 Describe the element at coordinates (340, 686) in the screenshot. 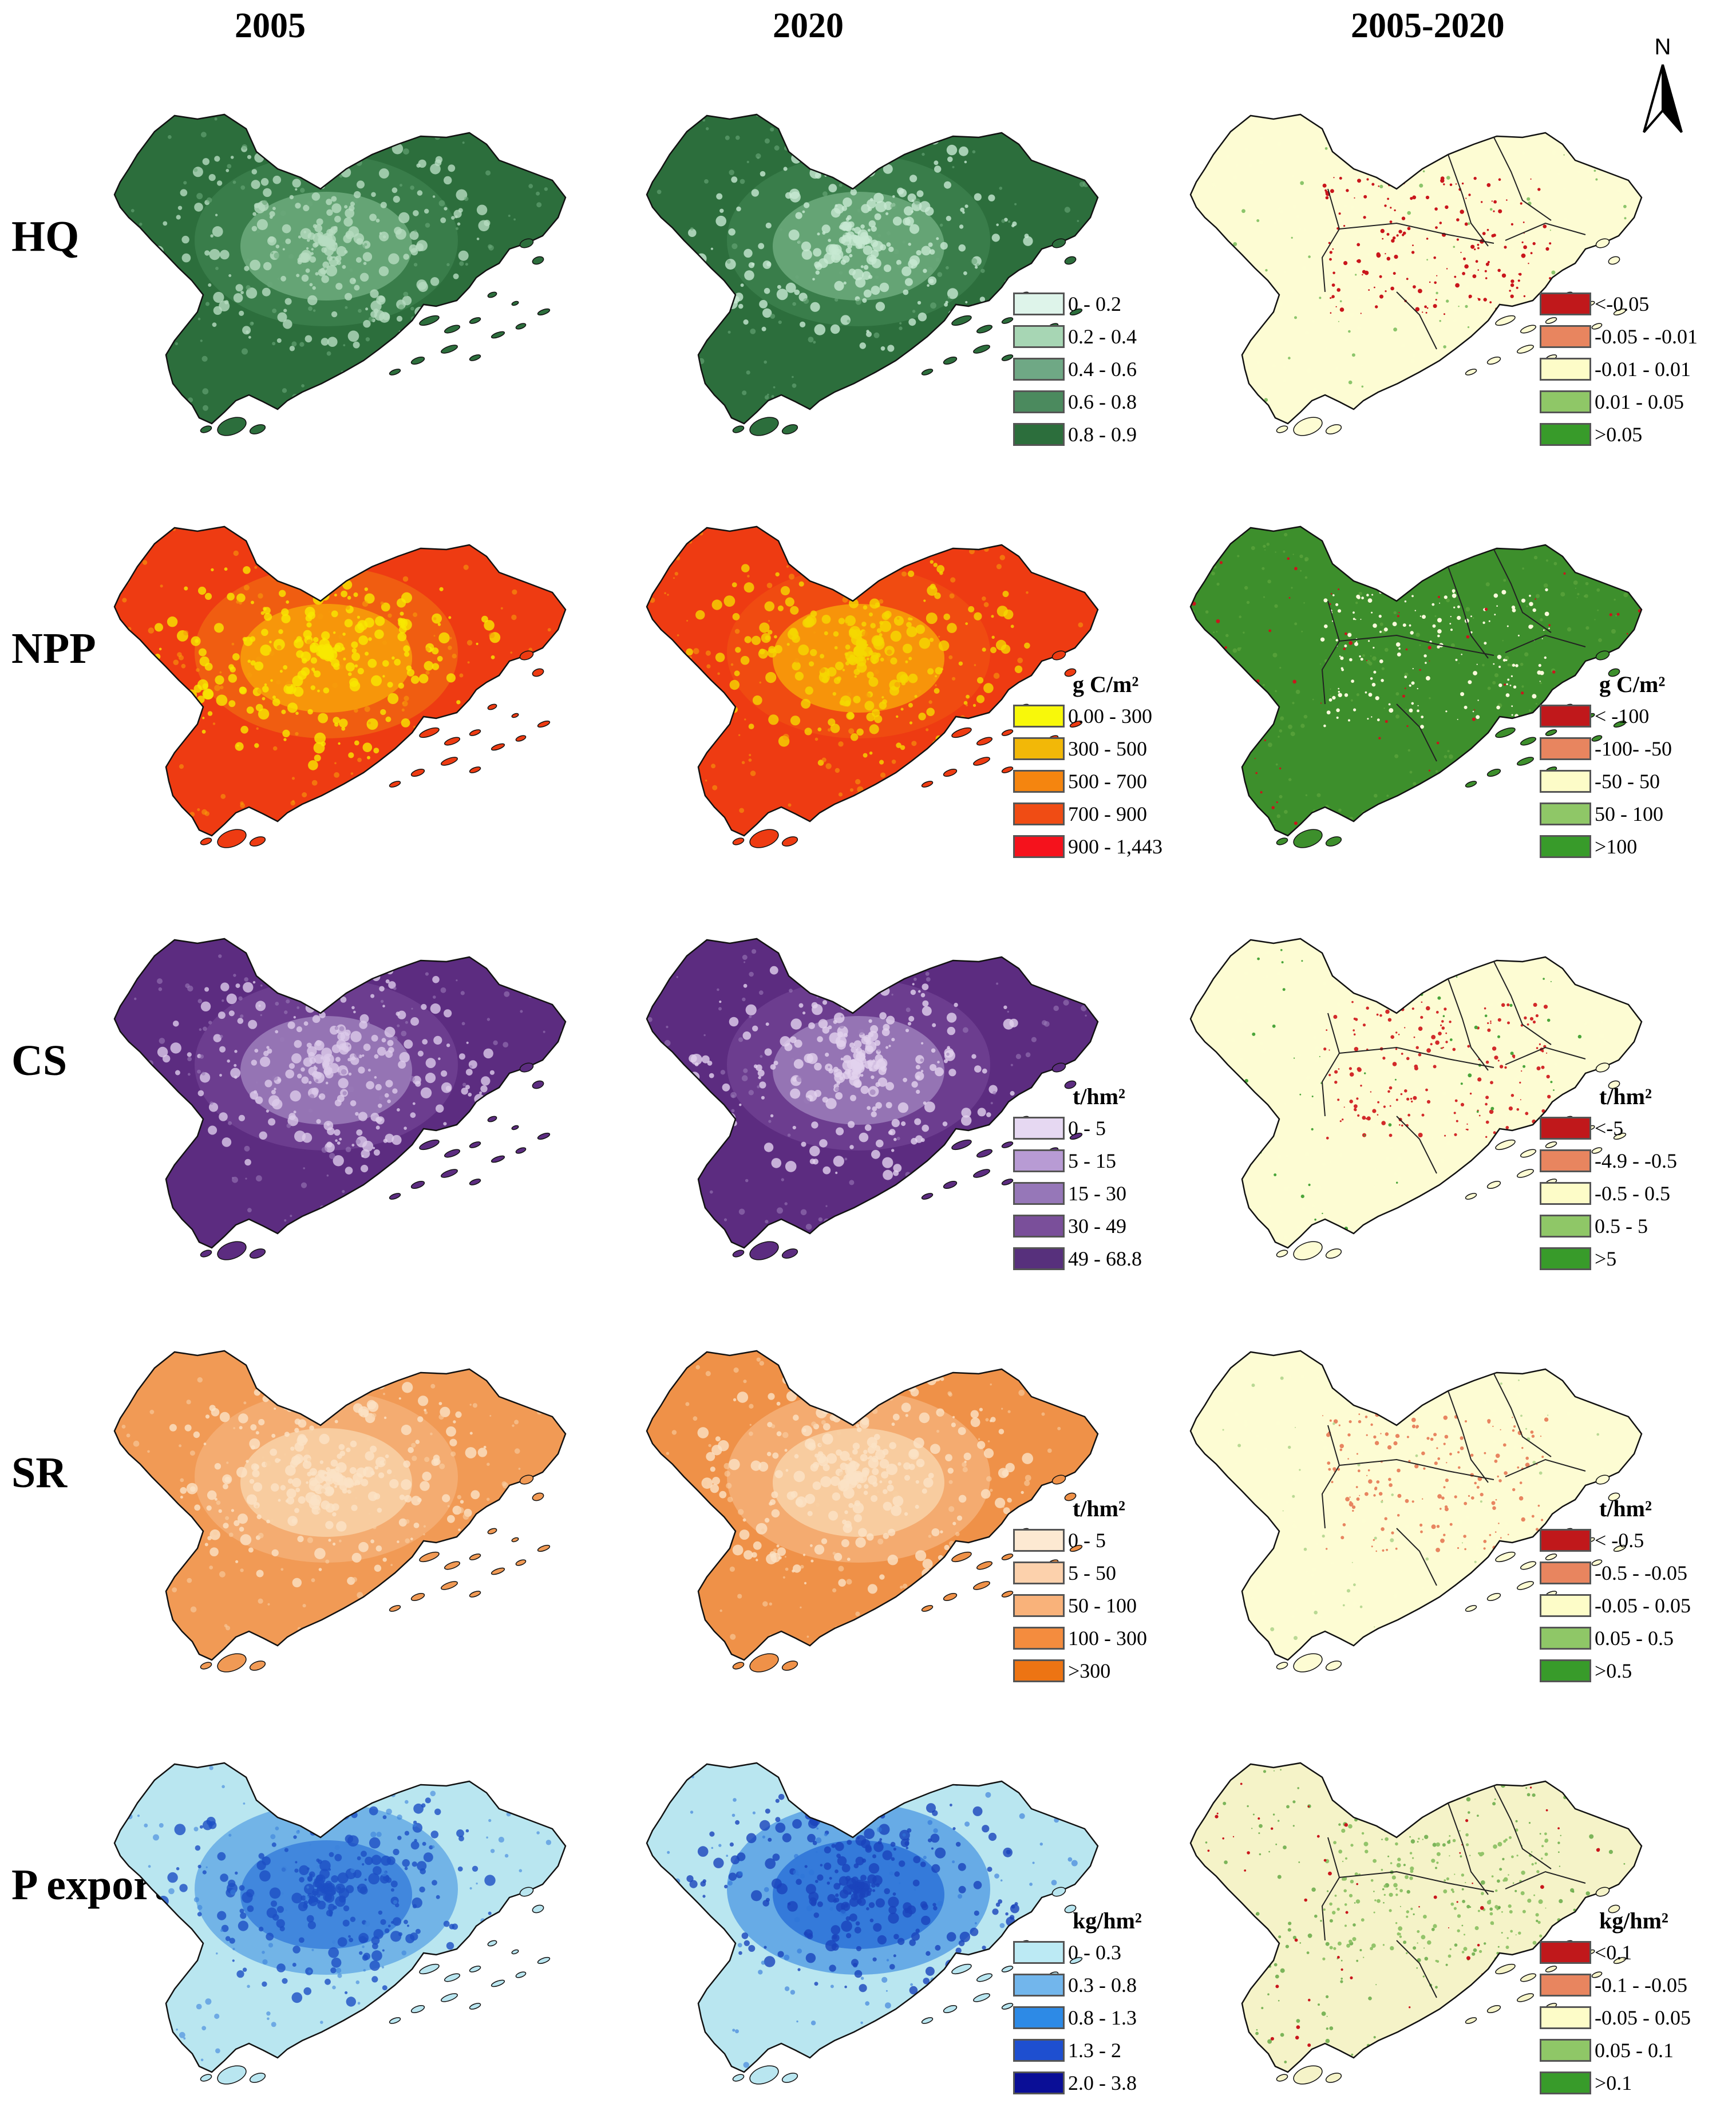

I see `map-npp-2005` at that location.